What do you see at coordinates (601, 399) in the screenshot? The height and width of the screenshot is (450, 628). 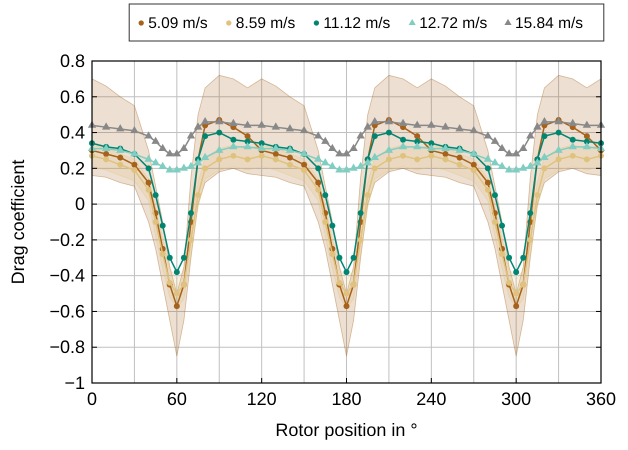 I see `x-tick-label: 360` at bounding box center [601, 399].